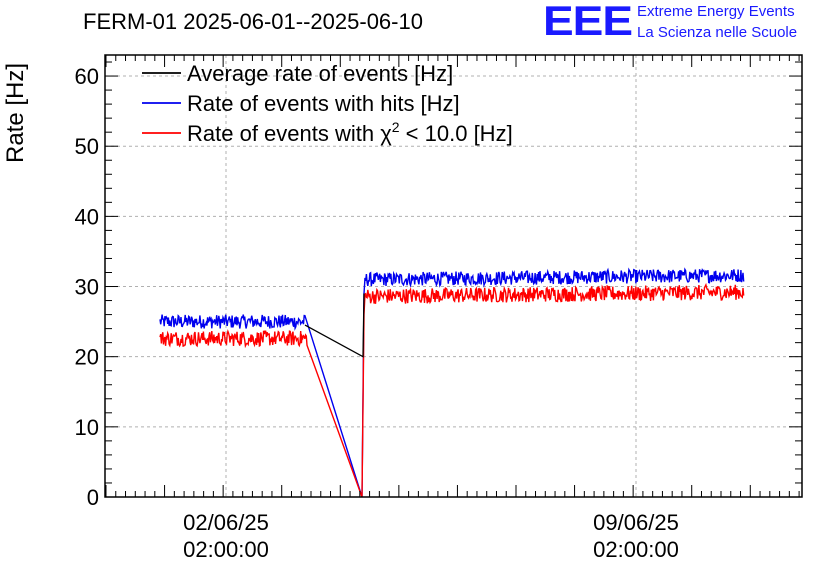 This screenshot has width=836, height=572. What do you see at coordinates (87, 146) in the screenshot?
I see `y-tick-label: 50` at bounding box center [87, 146].